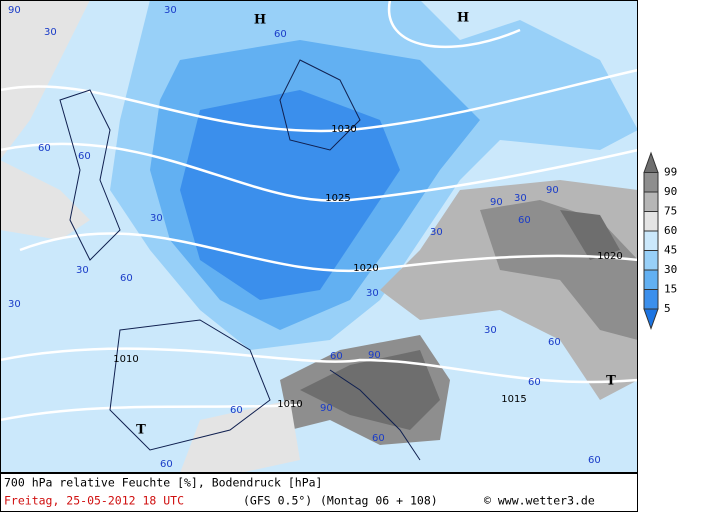 This screenshot has width=704, height=513. I want to click on footer-date: Freitag, 25-05-2012 18 UTC, so click(94, 501).